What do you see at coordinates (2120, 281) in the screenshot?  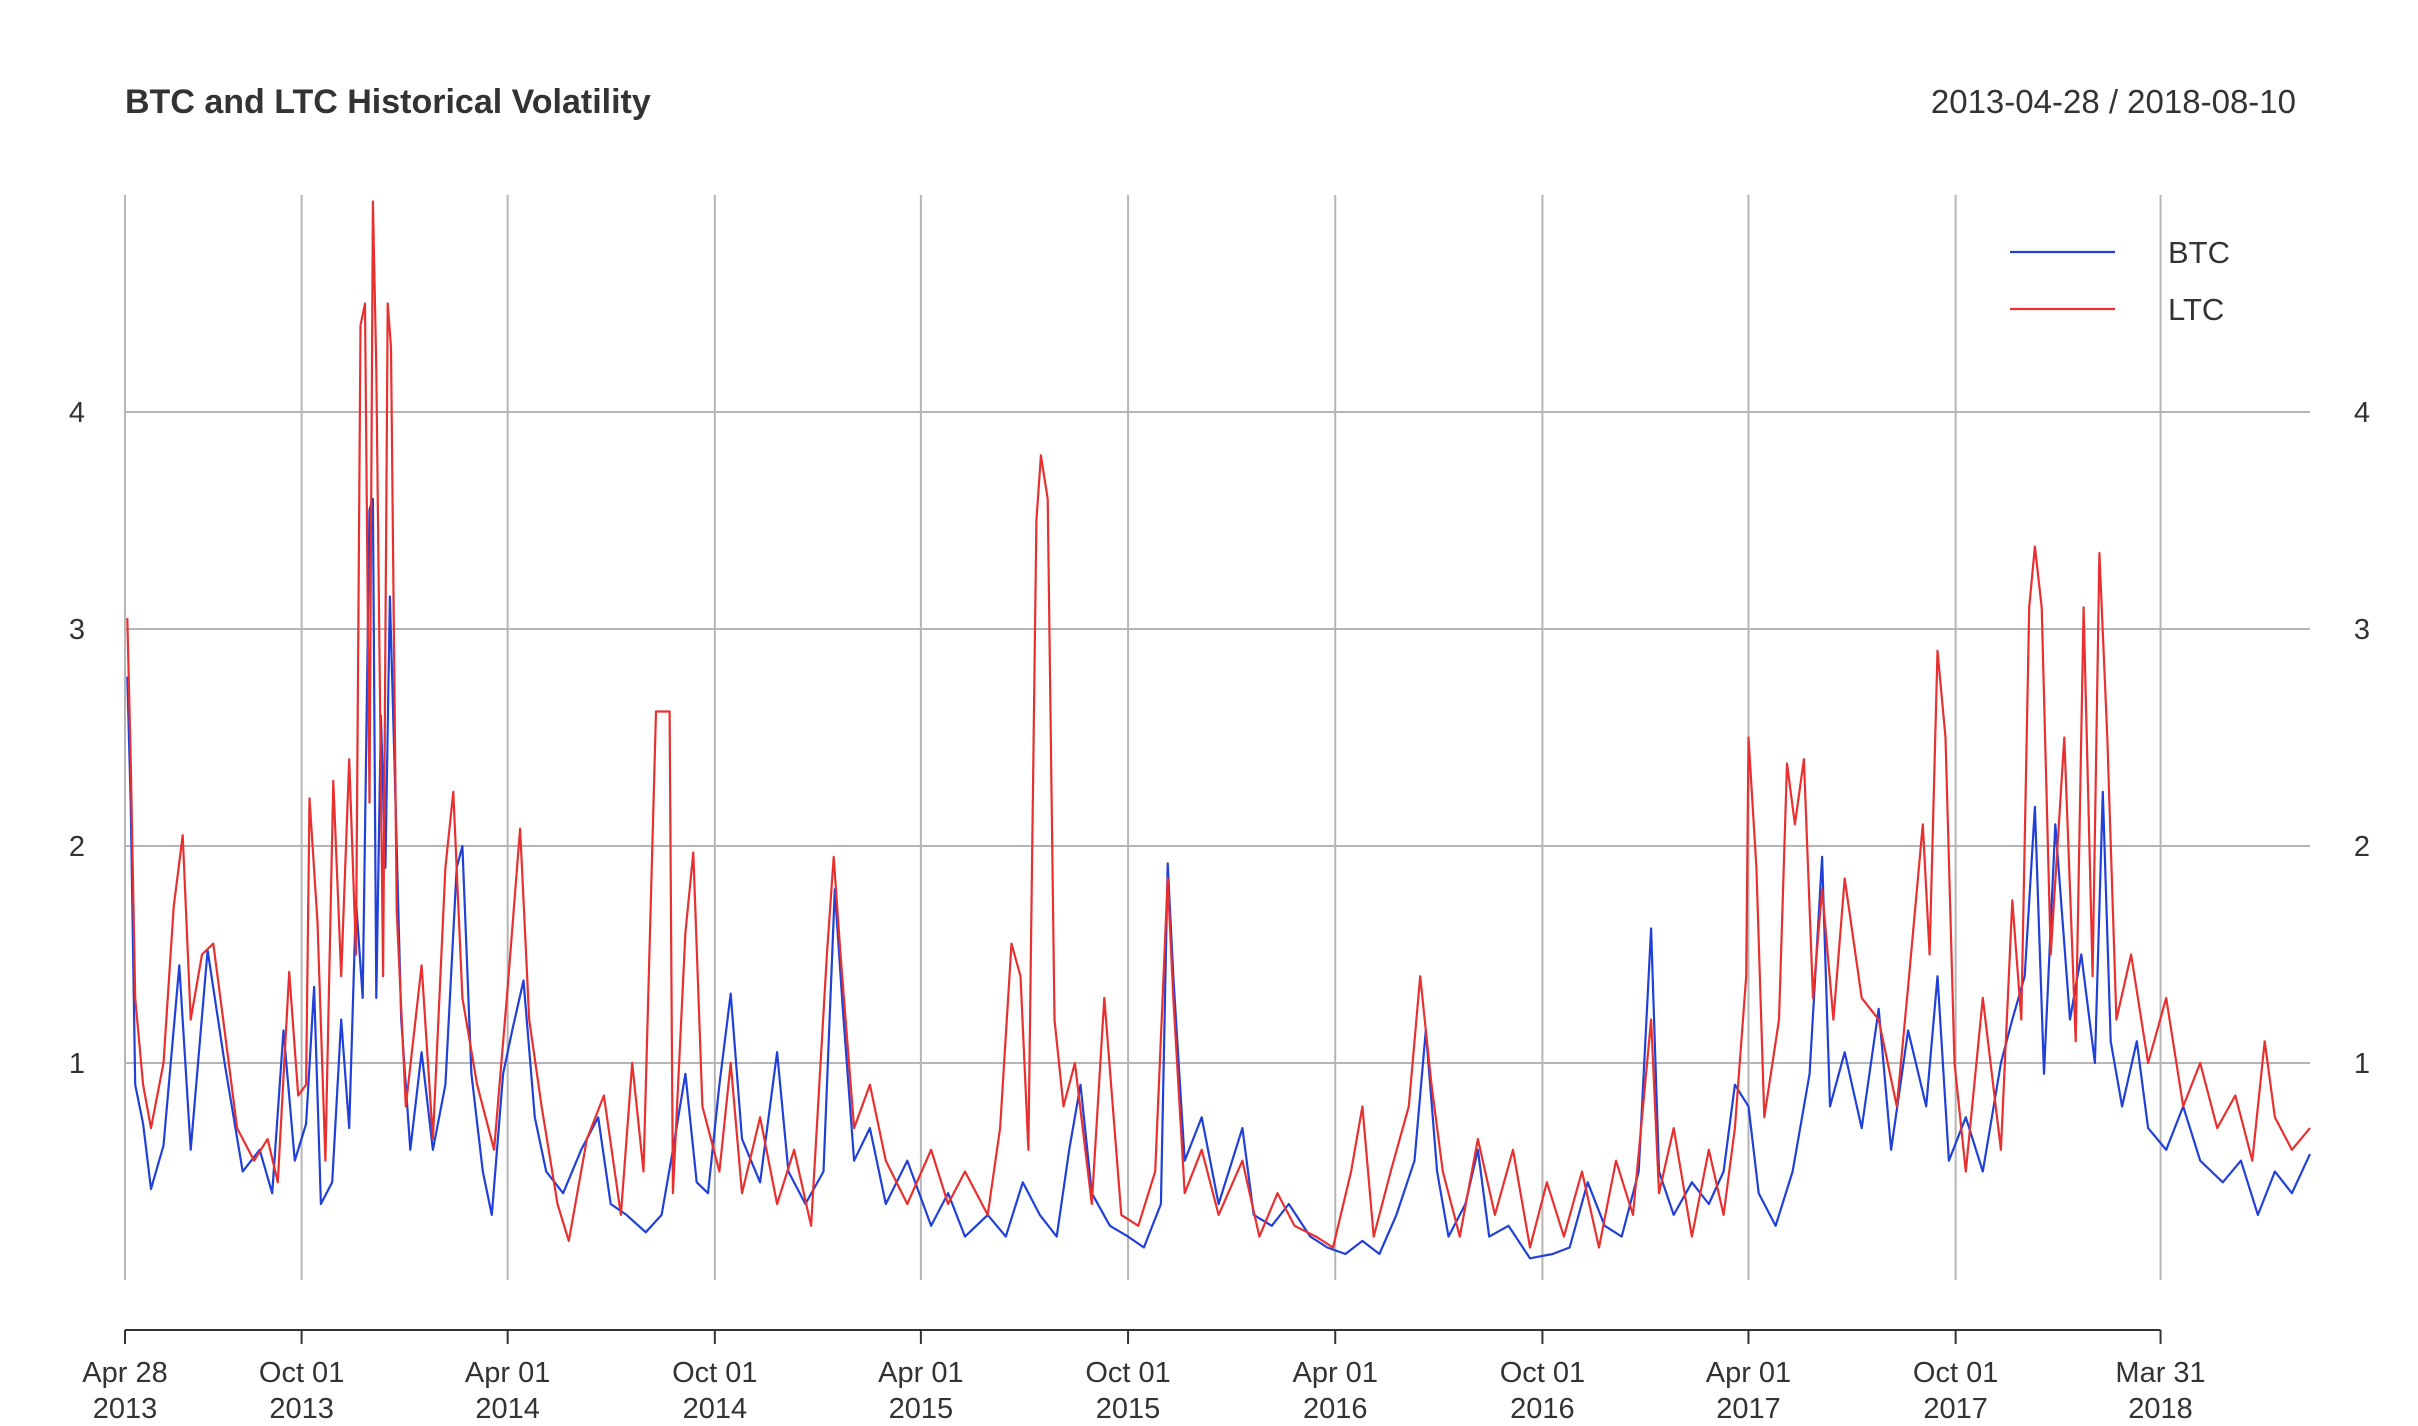 I see `legend: BTC LTC` at bounding box center [2120, 281].